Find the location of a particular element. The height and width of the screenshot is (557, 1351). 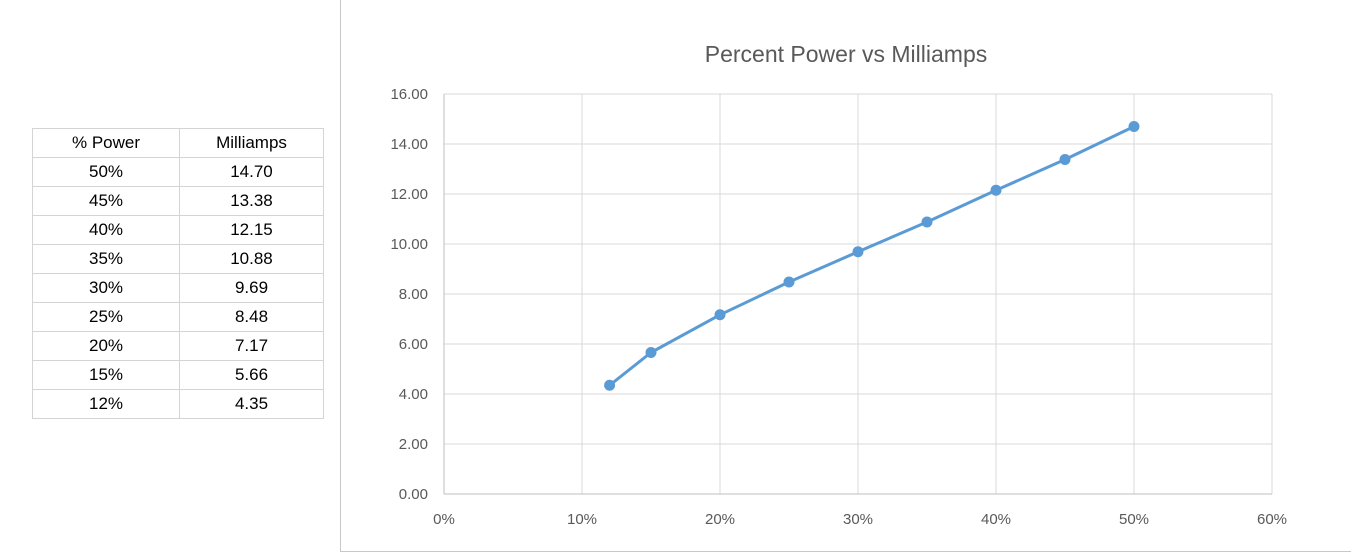

table-row: 40% 12.15 is located at coordinates (178, 230).